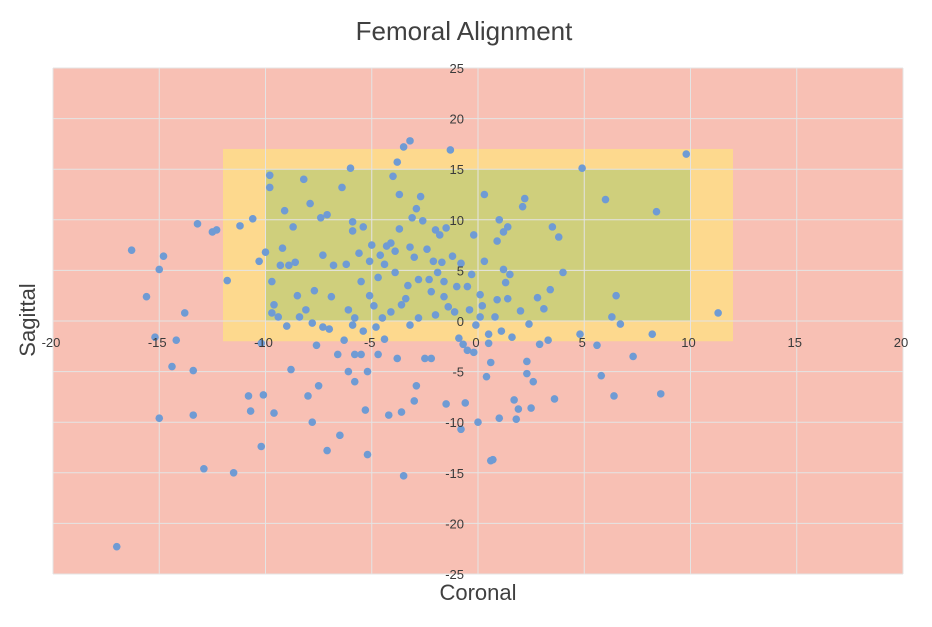 The image size is (932, 627). Describe the element at coordinates (51, 342) in the screenshot. I see `x-tick-label: -20` at that location.